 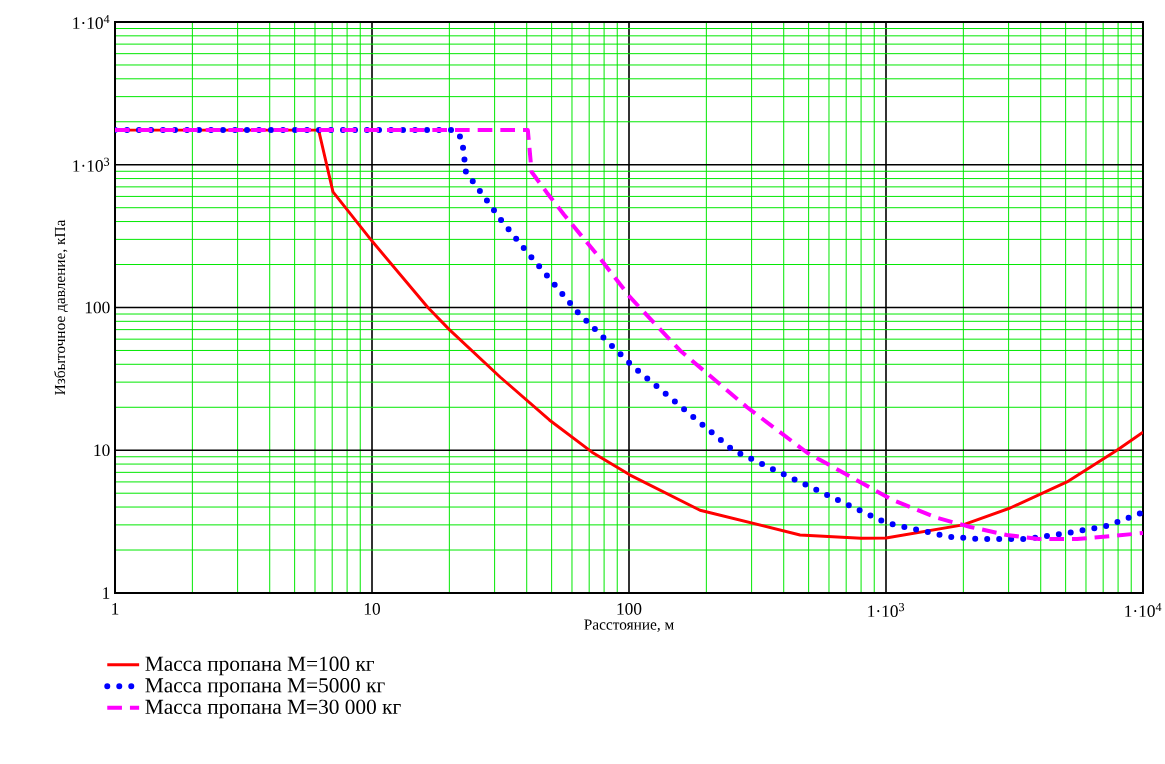 I want to click on y-tick-label: 1·10$^{4}$, so click(x=91, y=22).